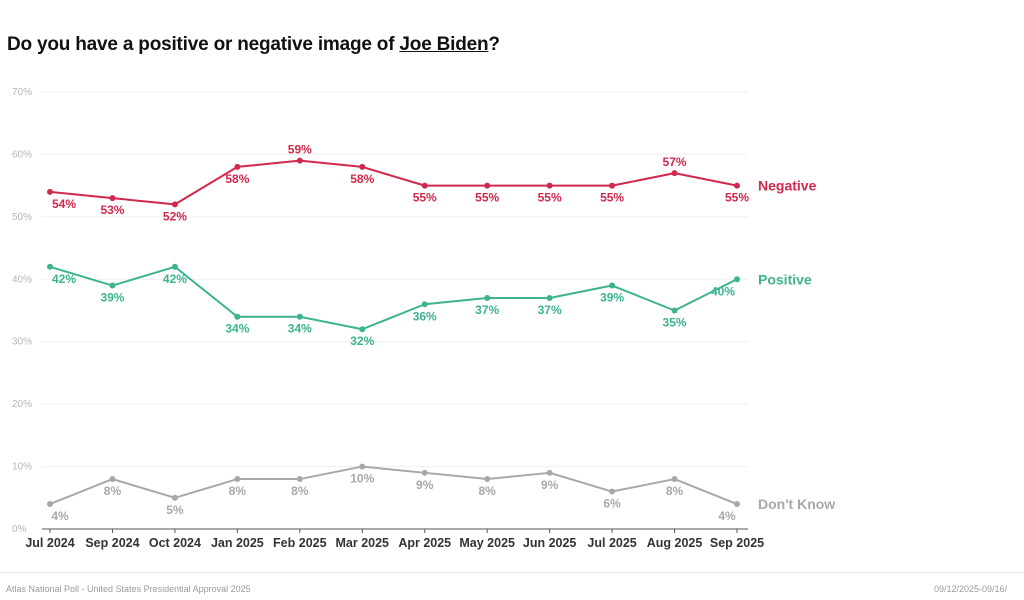 This screenshot has height=600, width=1024. I want to click on series-legend-label: Positive, so click(785, 279).